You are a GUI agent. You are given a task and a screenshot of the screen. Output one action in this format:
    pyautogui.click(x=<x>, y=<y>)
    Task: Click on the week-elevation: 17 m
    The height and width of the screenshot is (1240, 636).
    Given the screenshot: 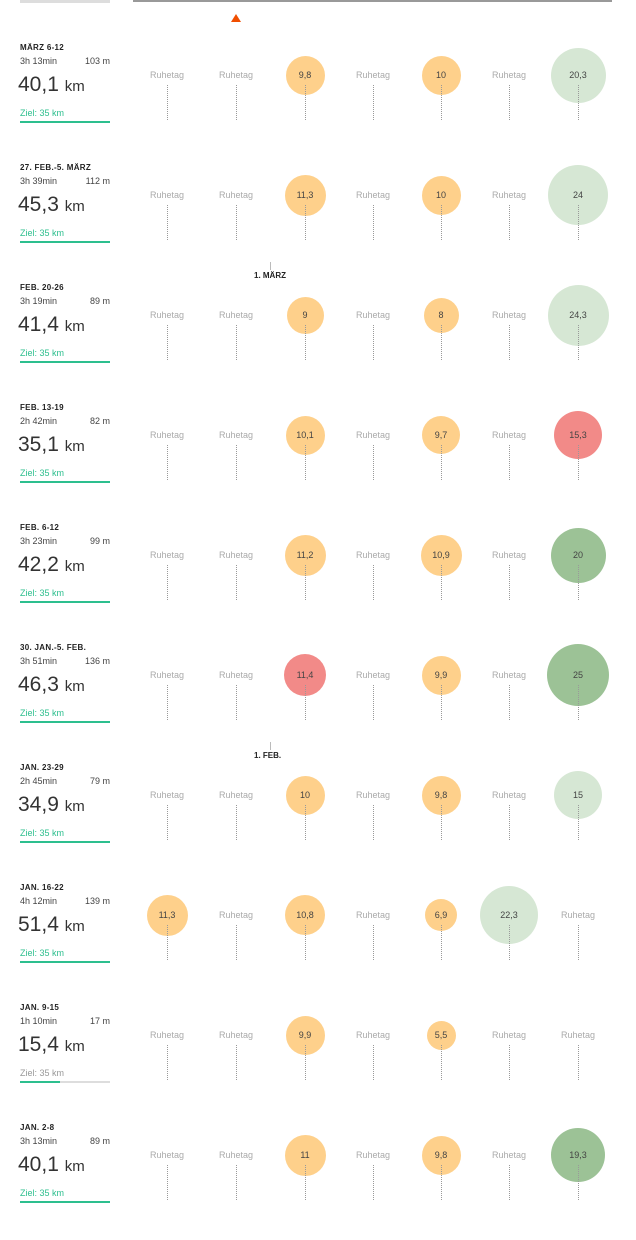 What is the action you would take?
    pyautogui.click(x=99, y=1021)
    